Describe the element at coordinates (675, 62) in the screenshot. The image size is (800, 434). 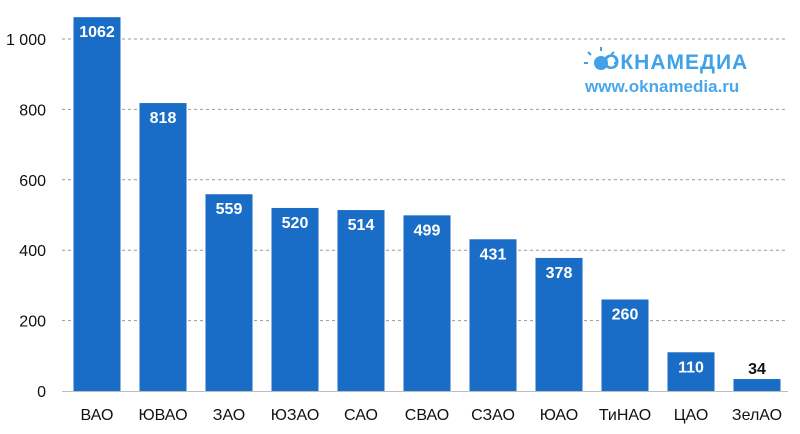
I see `watermark-brand: ОКНАМЕДИА` at that location.